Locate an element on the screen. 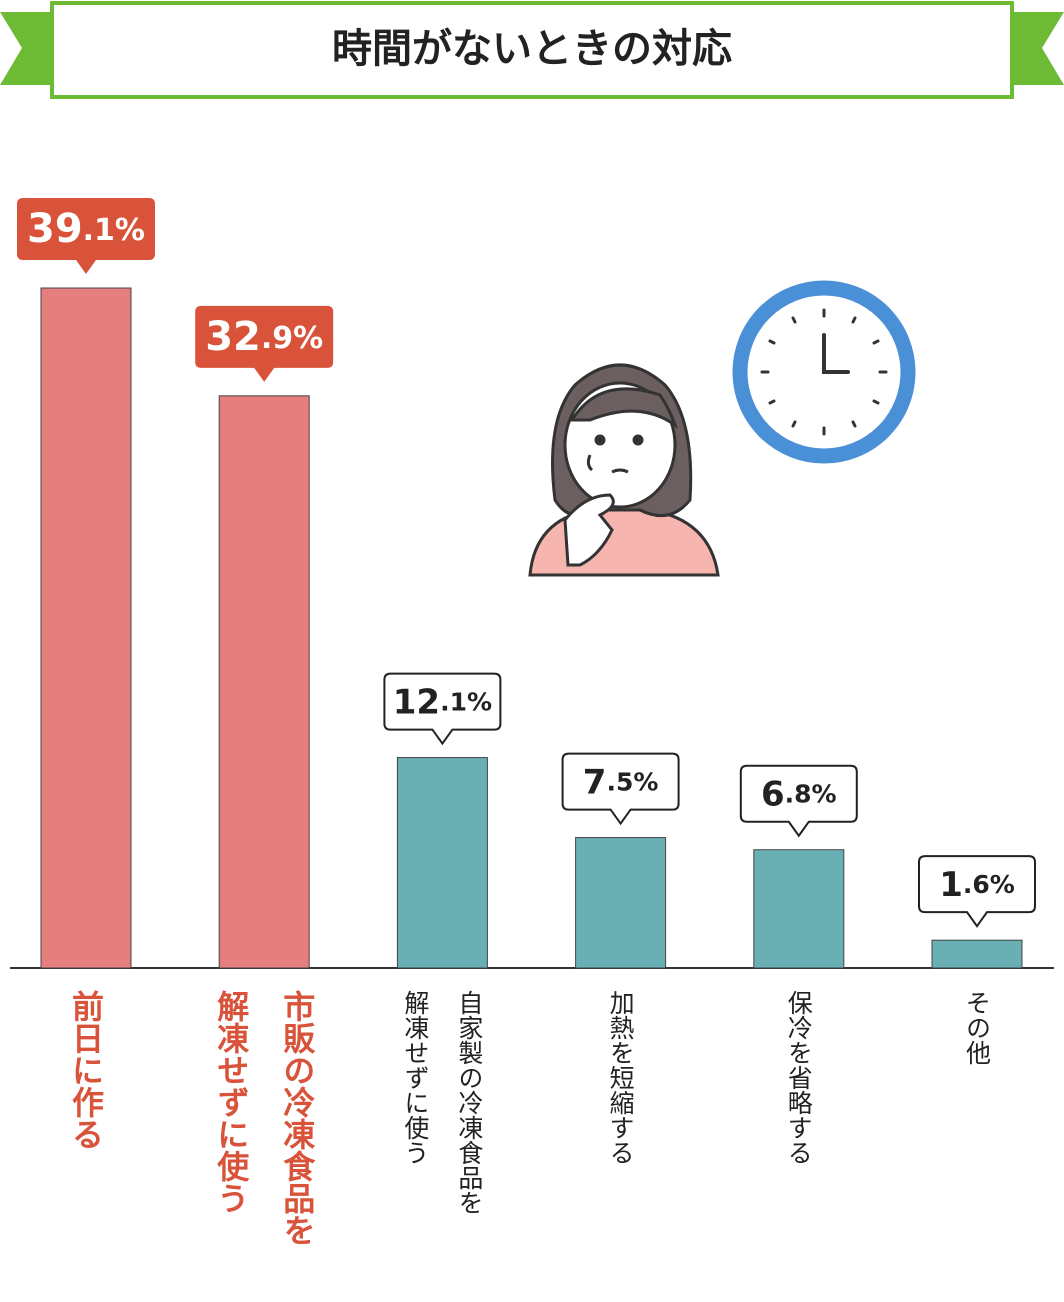 This screenshot has height=1302, width=1064. chart-title: 時間がないときの対応 is located at coordinates (532, 49).